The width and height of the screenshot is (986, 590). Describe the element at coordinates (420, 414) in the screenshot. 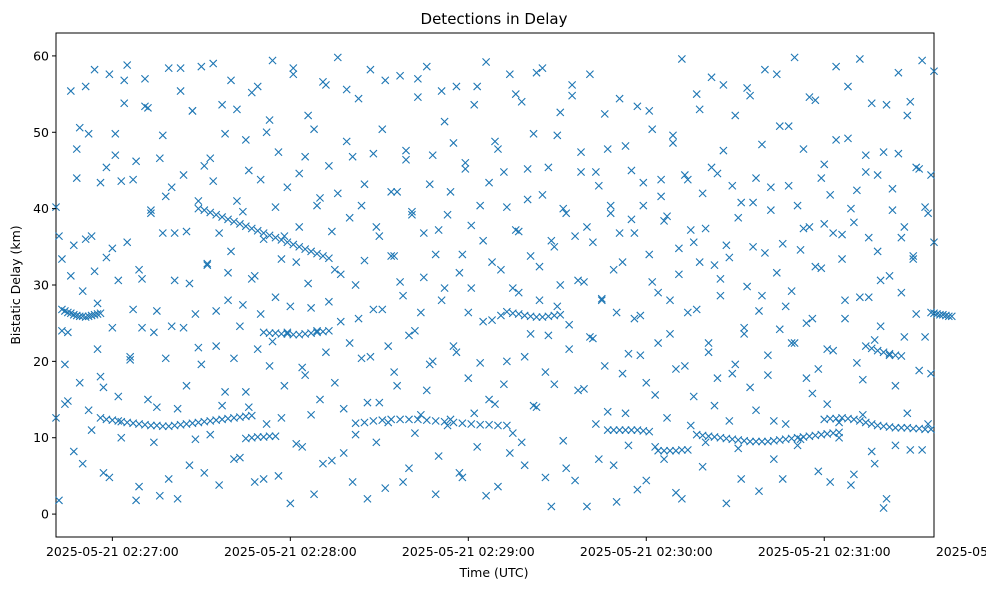

I see `marker-s13-p123` at that location.